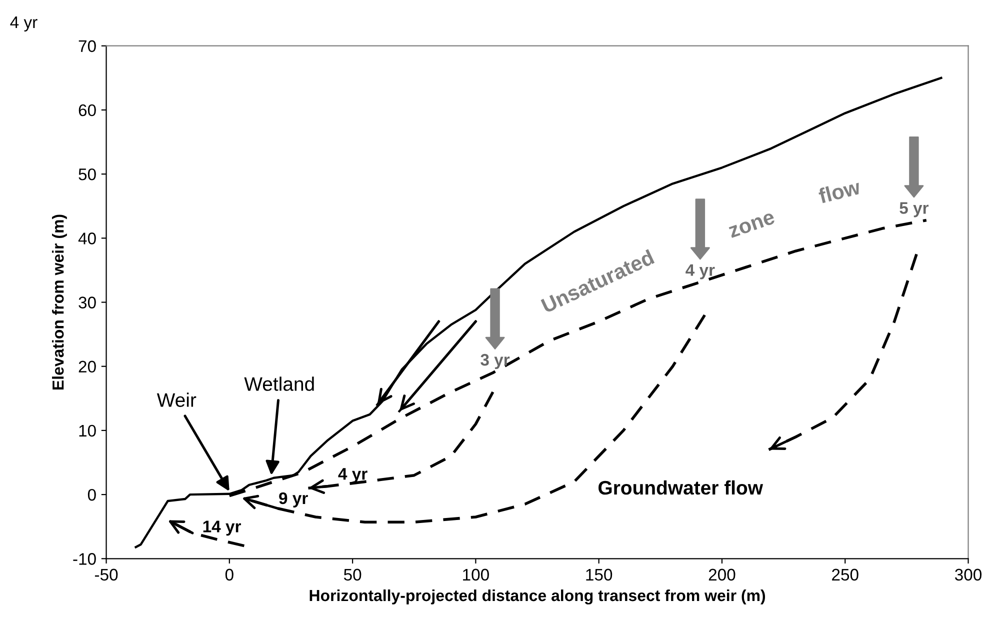 This screenshot has height=637, width=984. What do you see at coordinates (681, 487) in the screenshot?
I see `annotation: Groundwater flow` at bounding box center [681, 487].